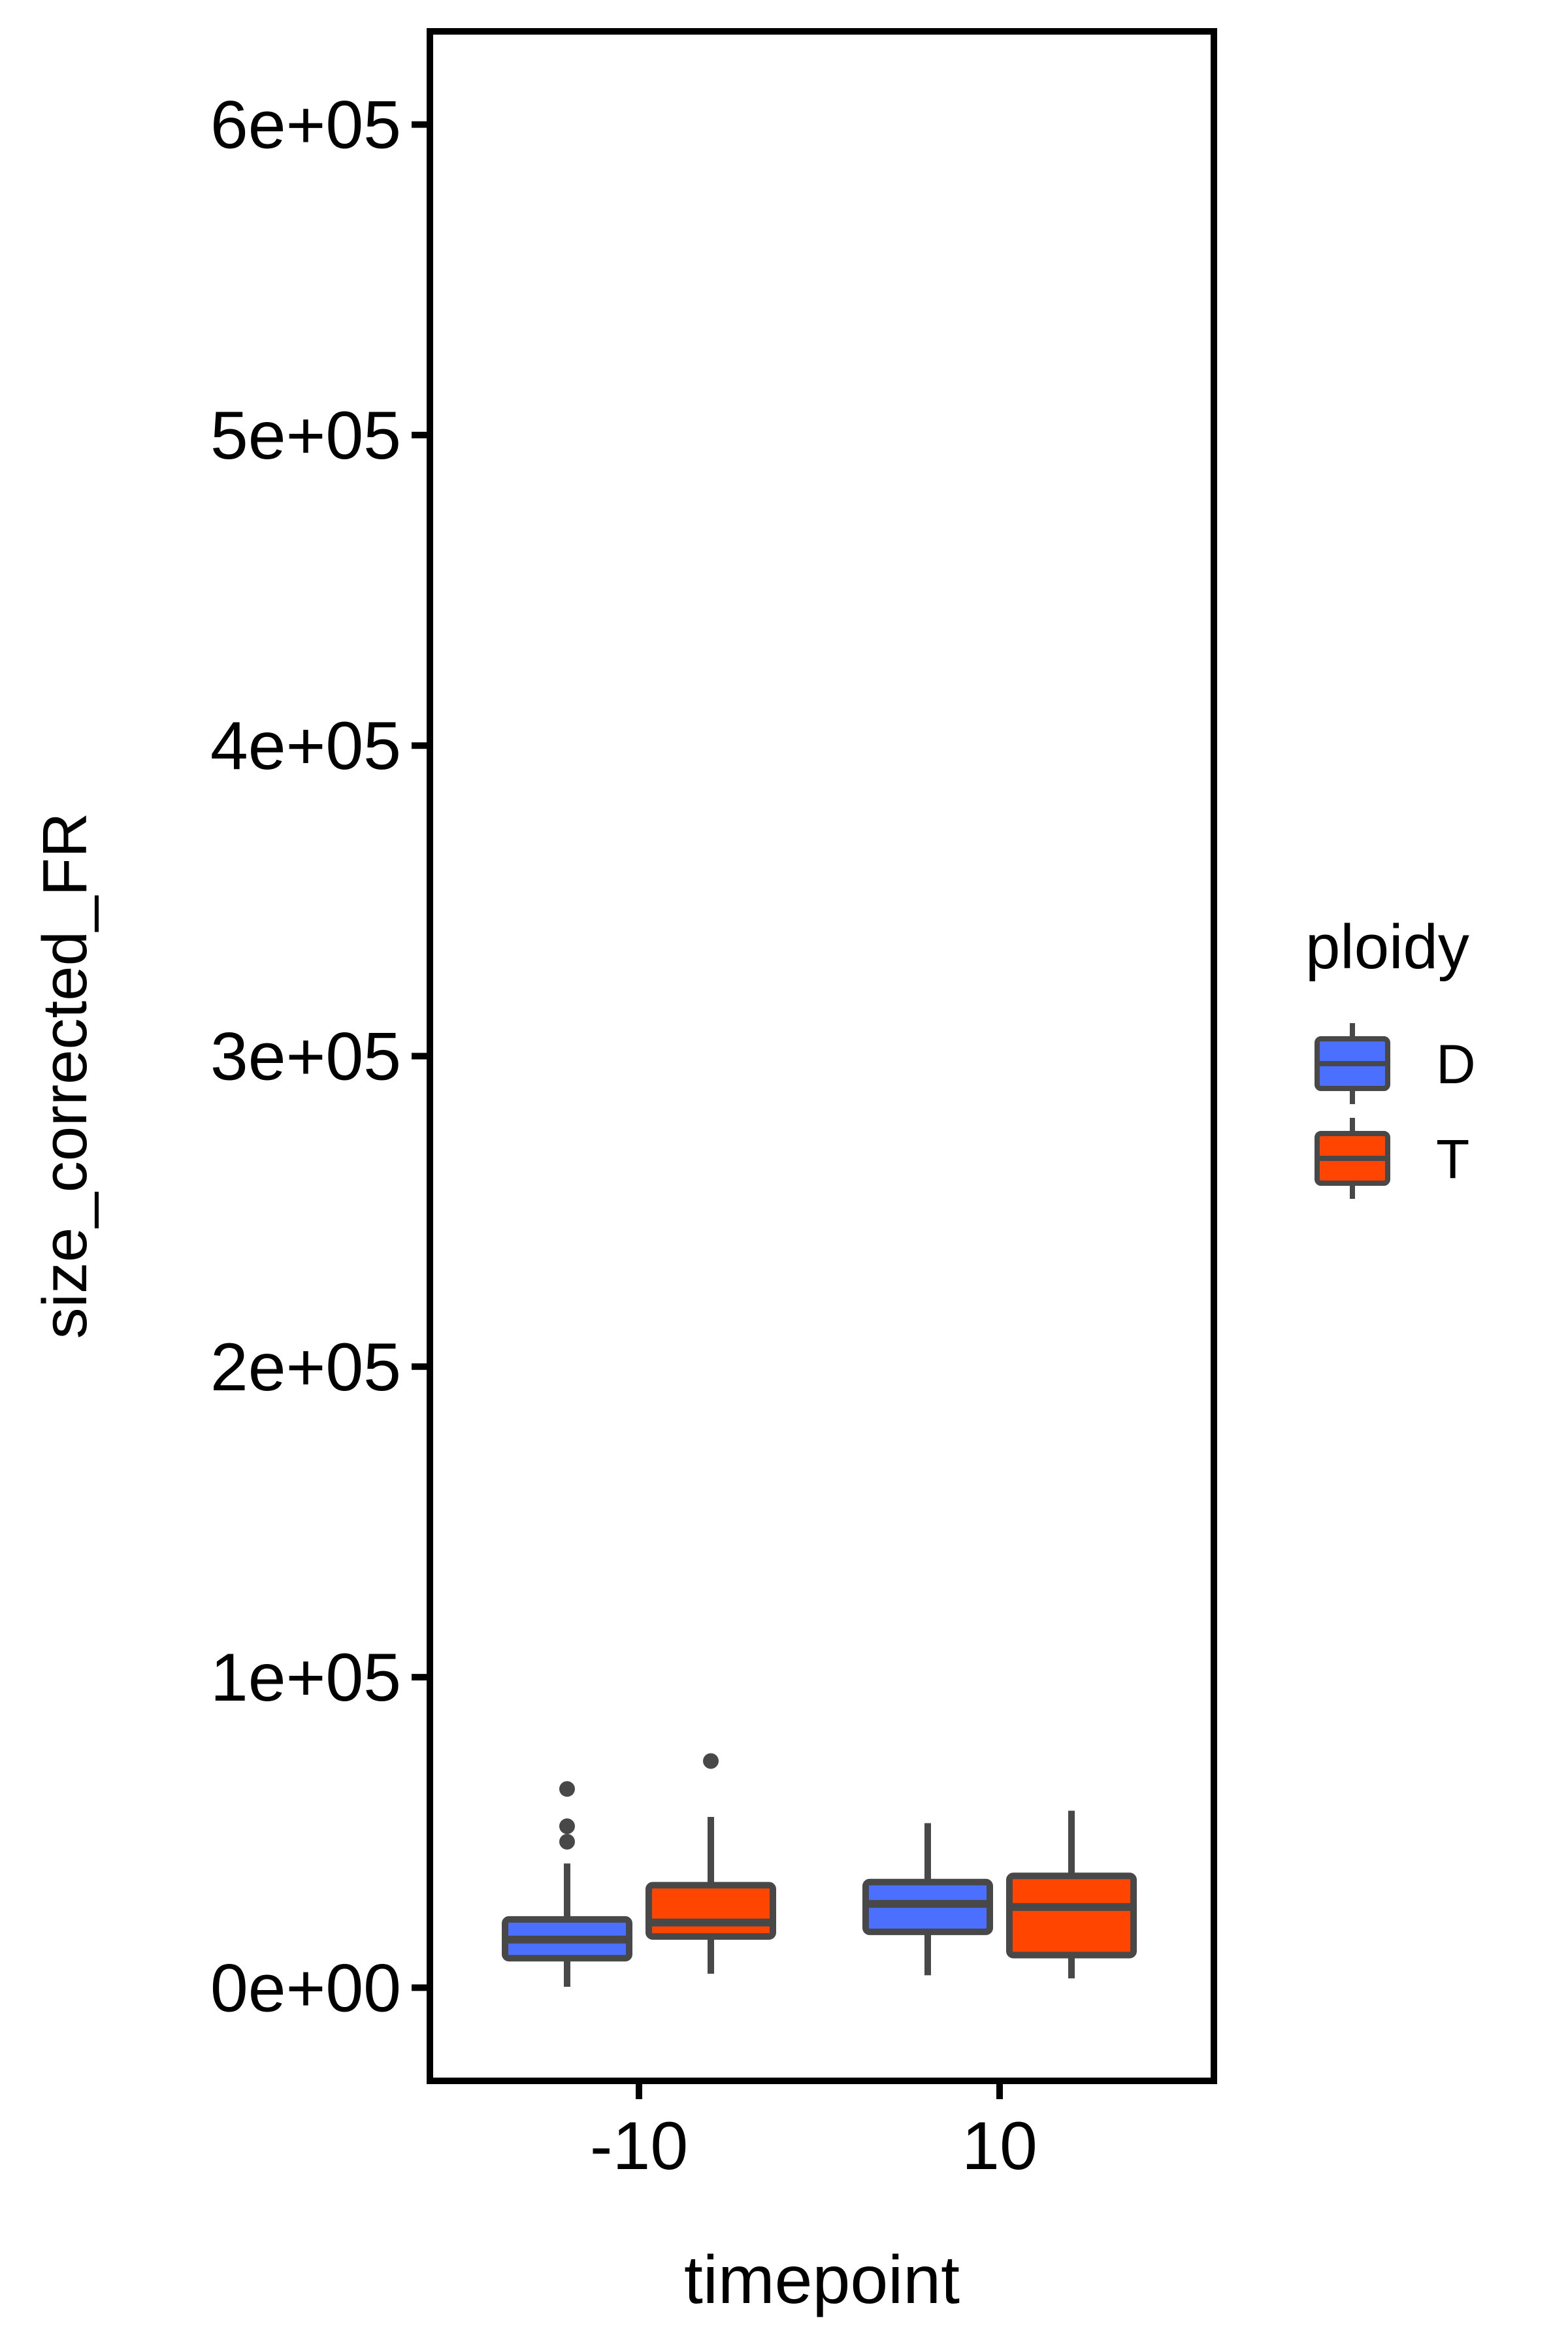 The height and width of the screenshot is (2352, 1568). I want to click on y-tick-label: 0e+00, so click(305, 1988).